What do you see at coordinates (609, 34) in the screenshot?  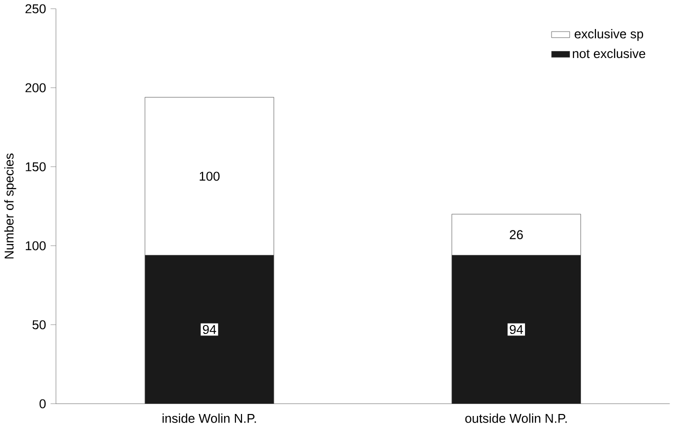 I see `legend-label: exclusive sp` at bounding box center [609, 34].